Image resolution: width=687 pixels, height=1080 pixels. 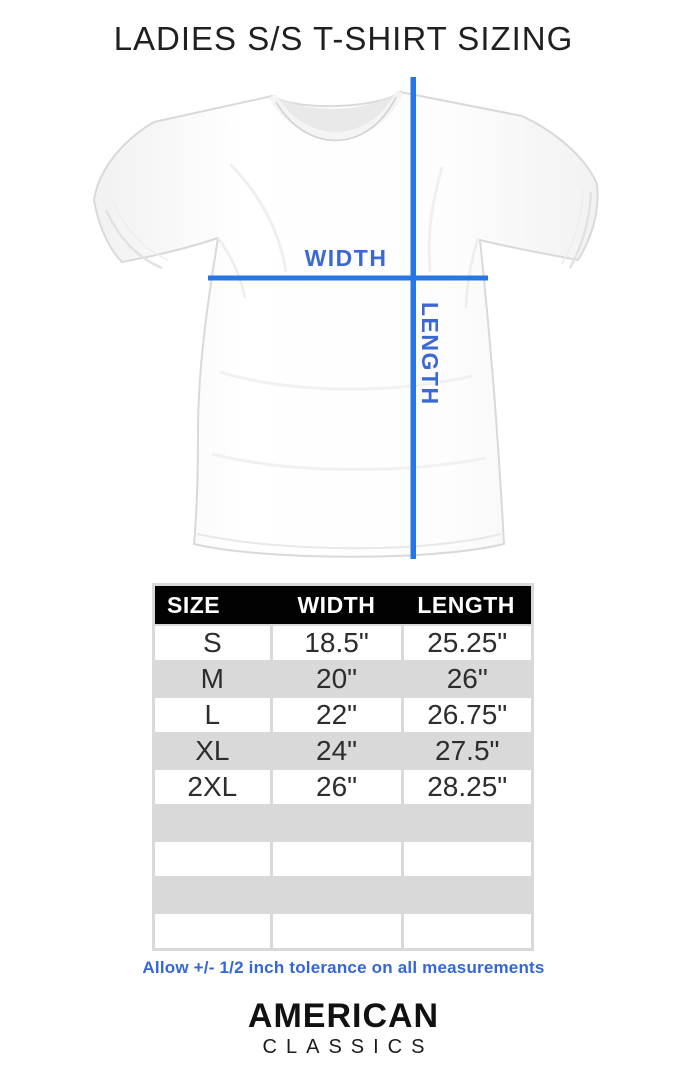 What do you see at coordinates (194, 604) in the screenshot?
I see `header-size: SIZE` at bounding box center [194, 604].